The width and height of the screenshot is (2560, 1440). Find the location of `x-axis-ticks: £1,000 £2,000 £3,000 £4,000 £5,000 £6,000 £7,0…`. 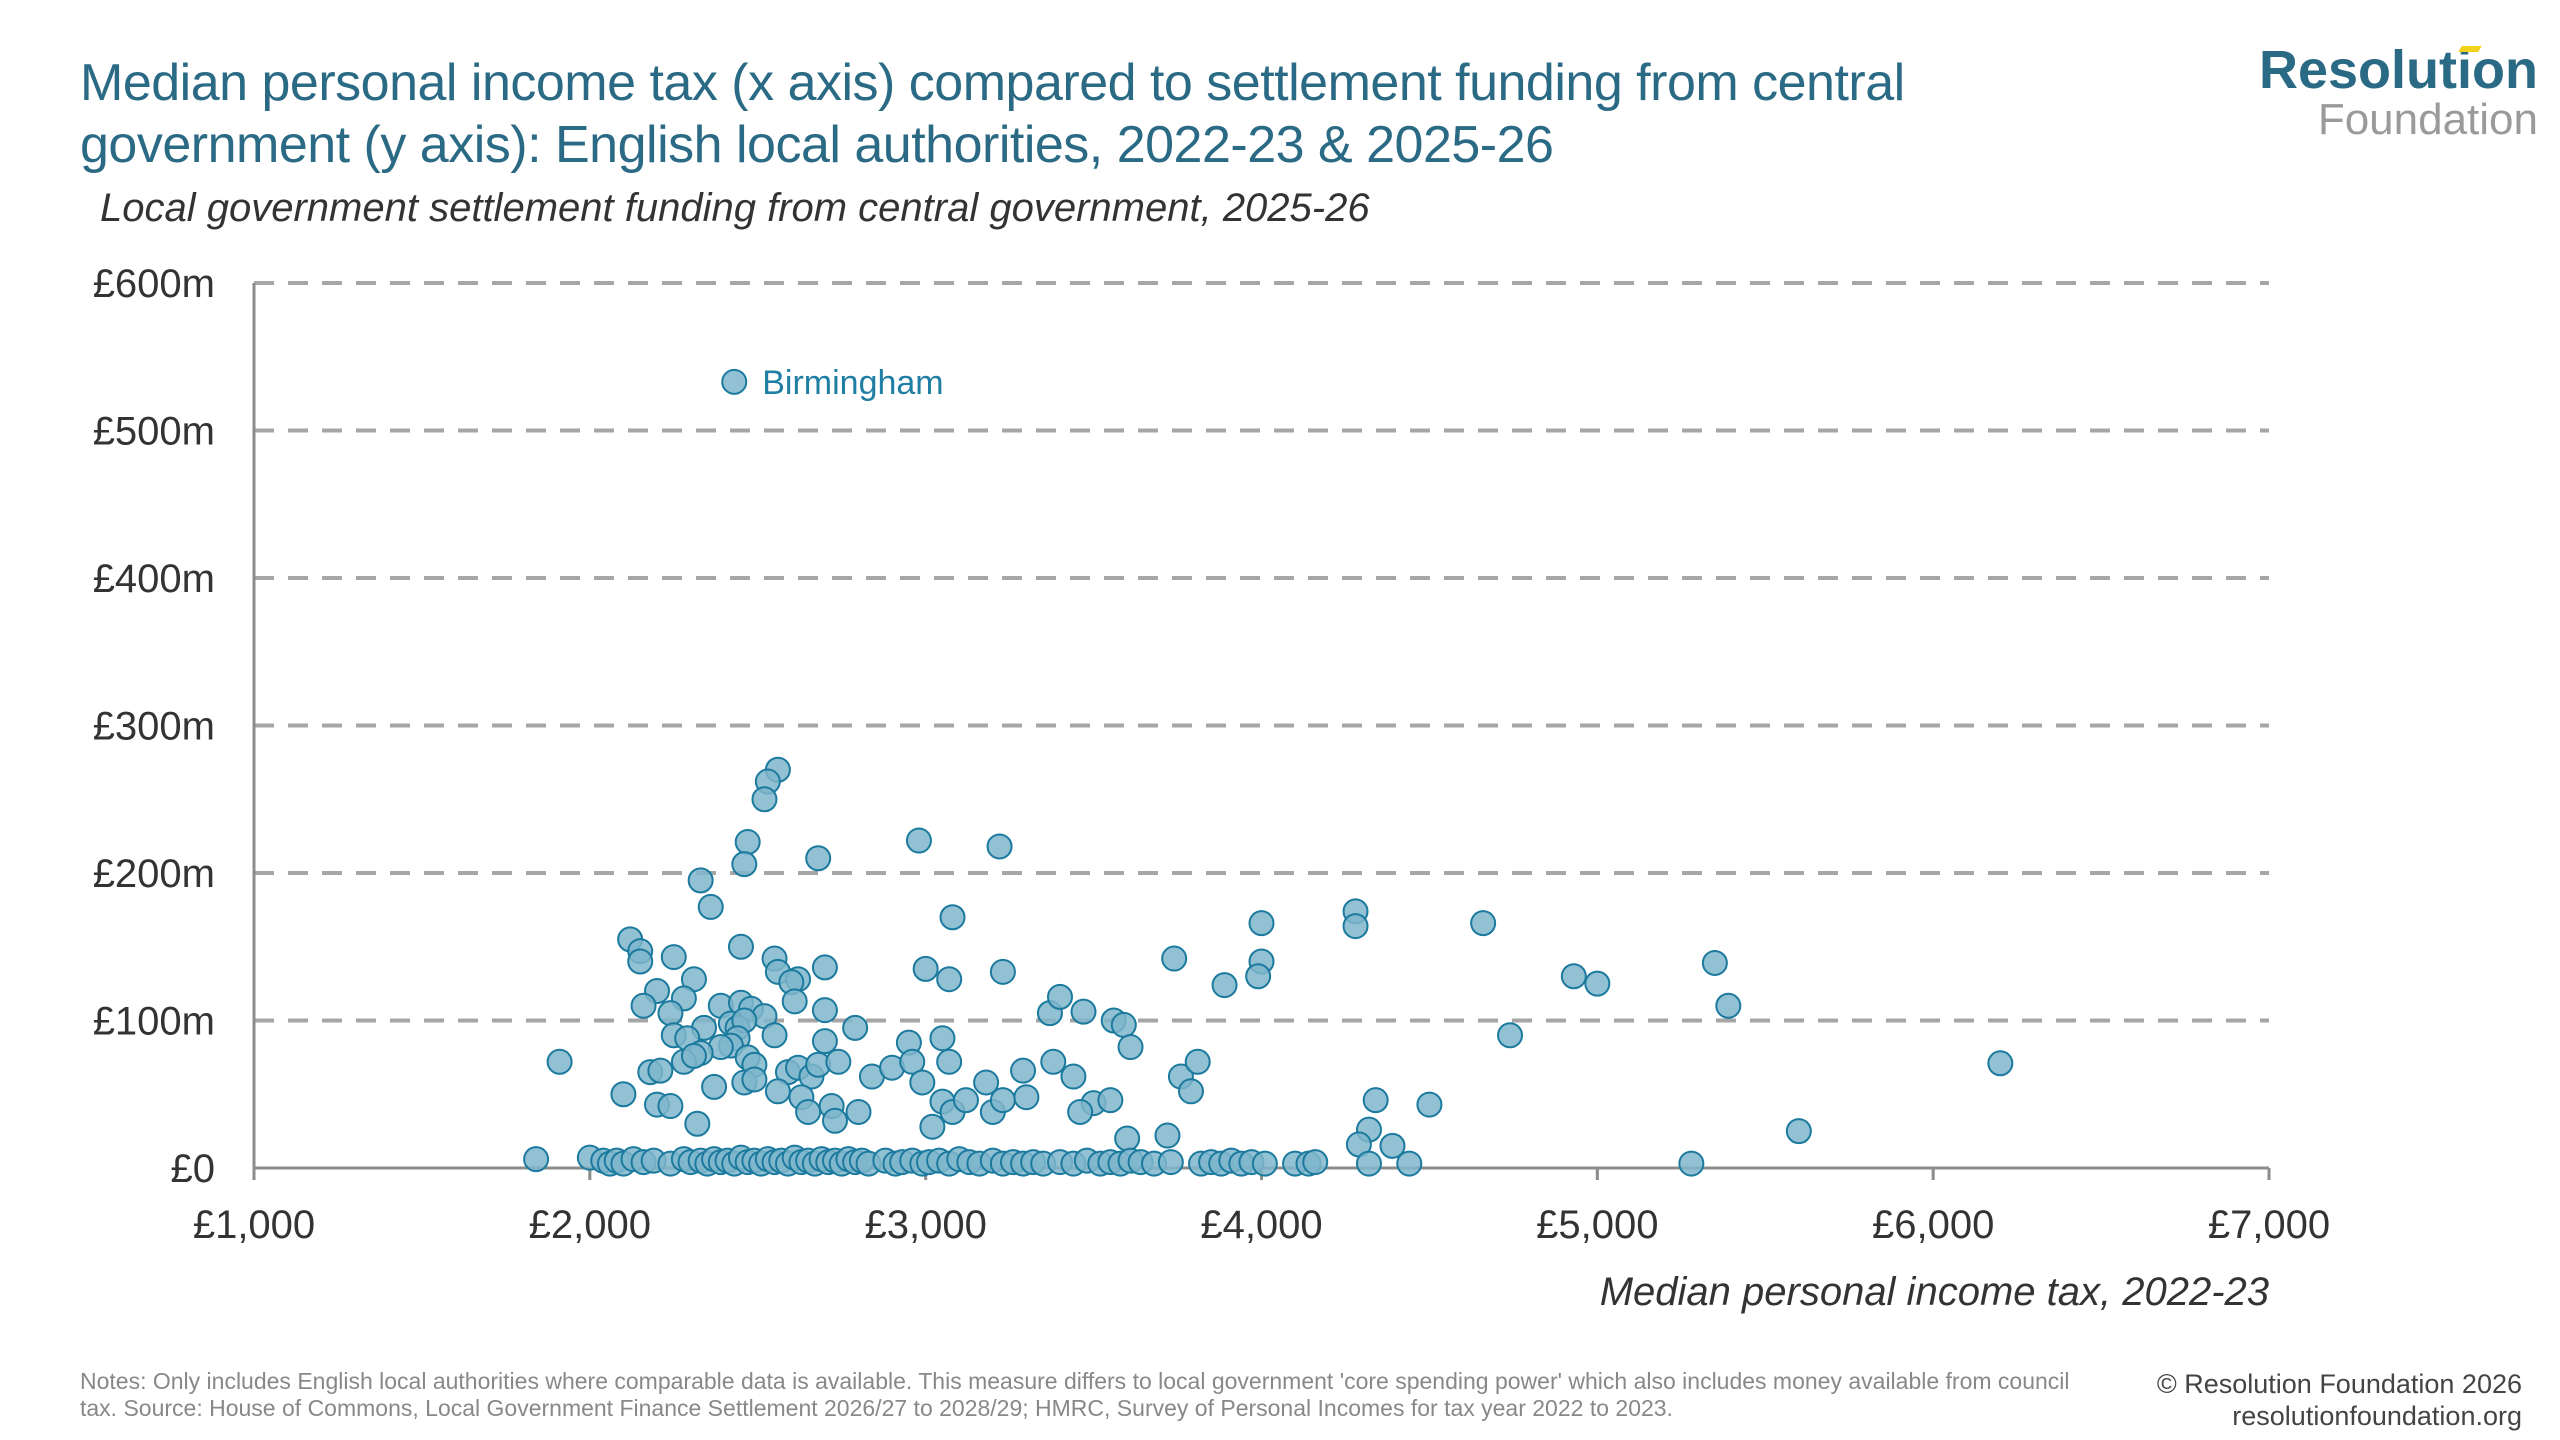

x-axis-ticks: £1,000 £2,000 £3,000 £4,000 £5,000 £6,000 £7,0… is located at coordinates (1261, 1207).